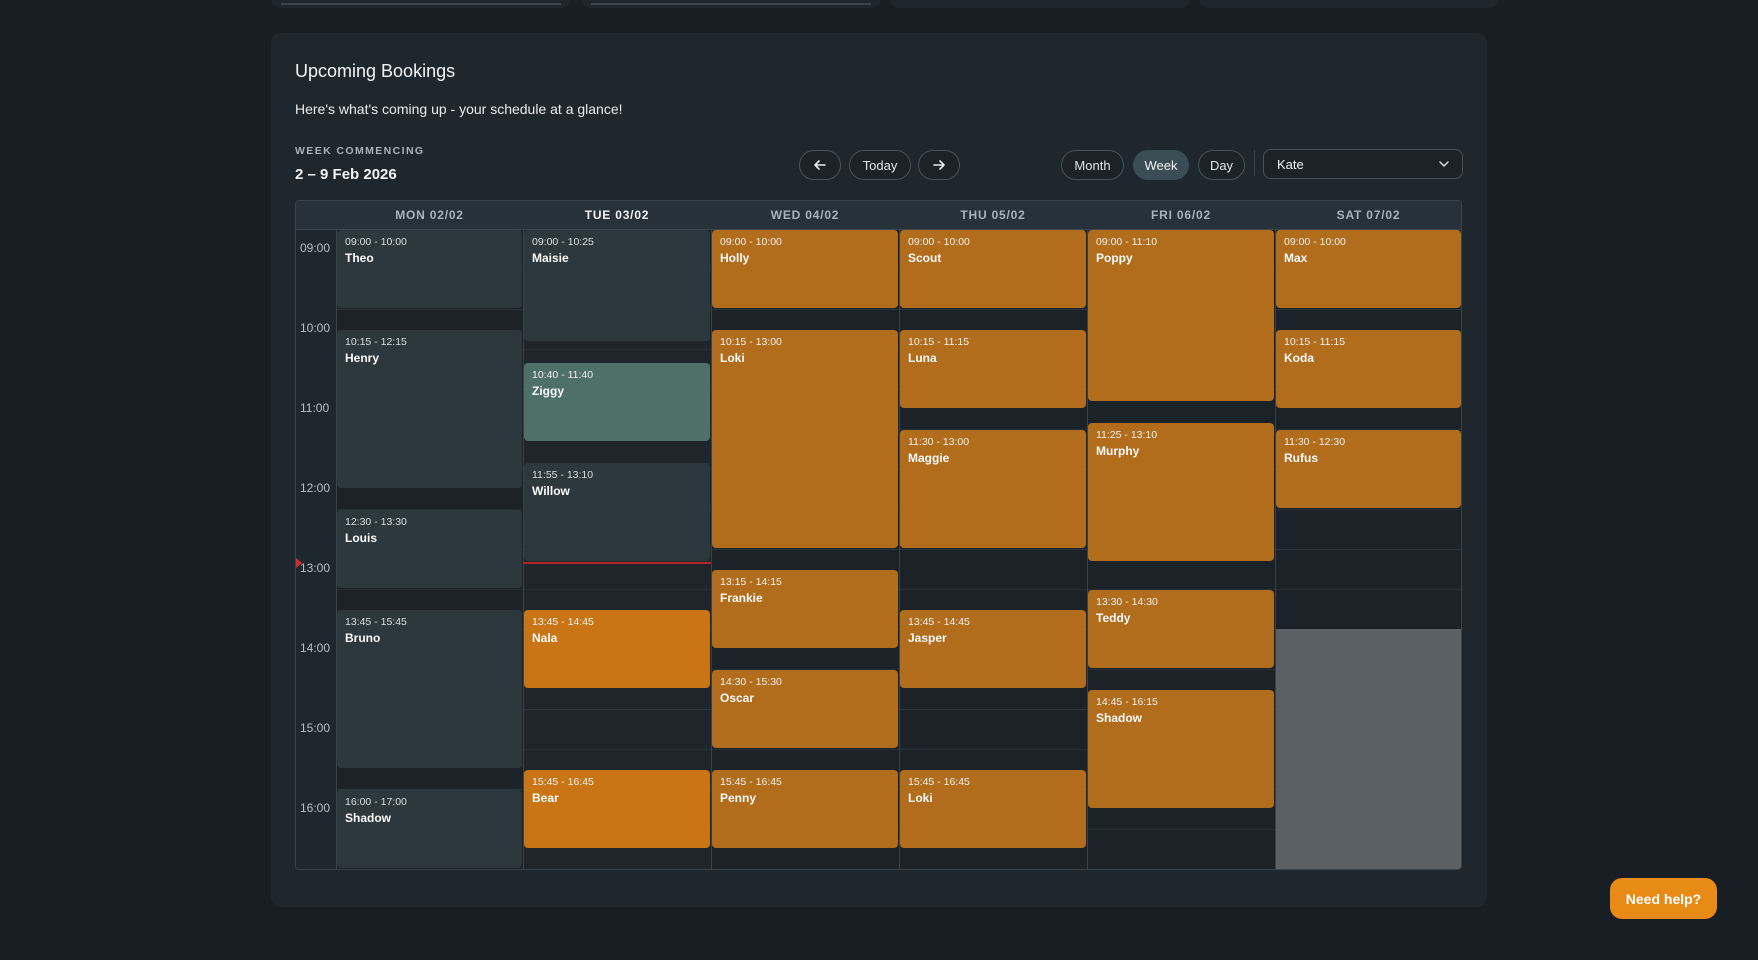 This screenshot has height=960, width=1758. I want to click on booking-pet-name: Koda, so click(1299, 358).